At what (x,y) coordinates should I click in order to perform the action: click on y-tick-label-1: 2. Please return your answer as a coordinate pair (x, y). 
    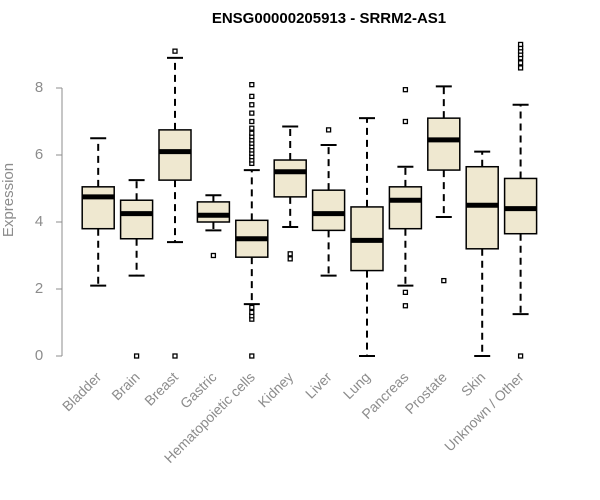
    Looking at the image, I should click on (39, 288).